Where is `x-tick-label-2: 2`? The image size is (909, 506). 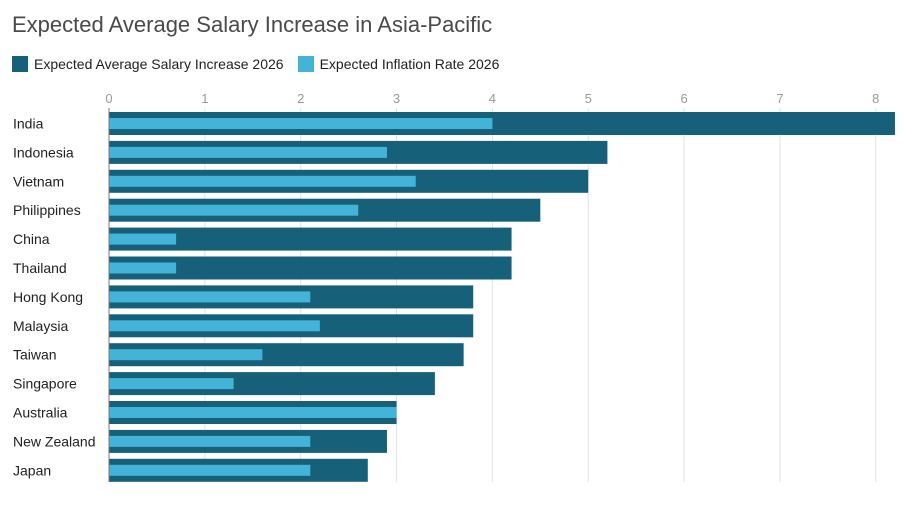 x-tick-label-2: 2 is located at coordinates (300, 98).